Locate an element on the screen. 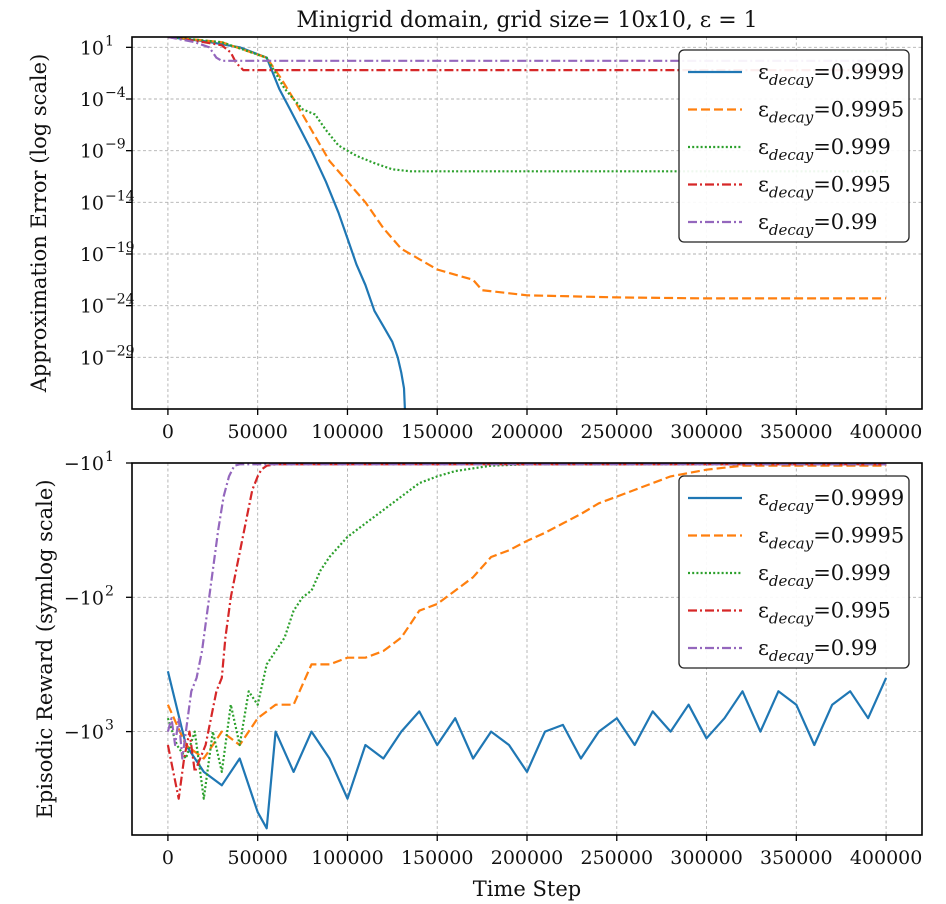  top-y-axis-label: Approximation Error (log scale) is located at coordinates (39, 224).